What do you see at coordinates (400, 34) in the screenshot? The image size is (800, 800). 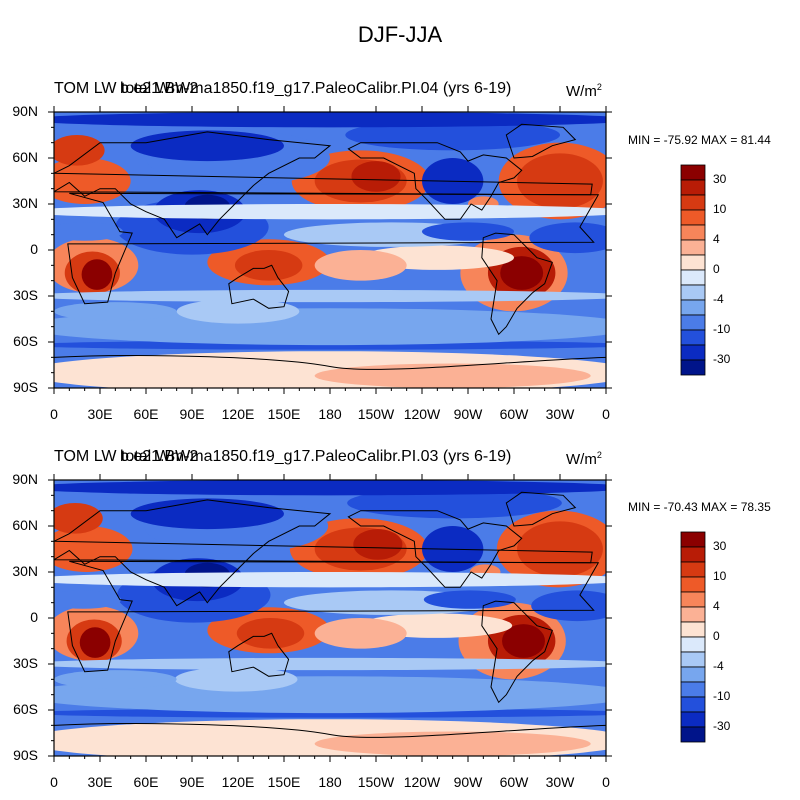 I see `figure-title: DJF-JJA` at bounding box center [400, 34].